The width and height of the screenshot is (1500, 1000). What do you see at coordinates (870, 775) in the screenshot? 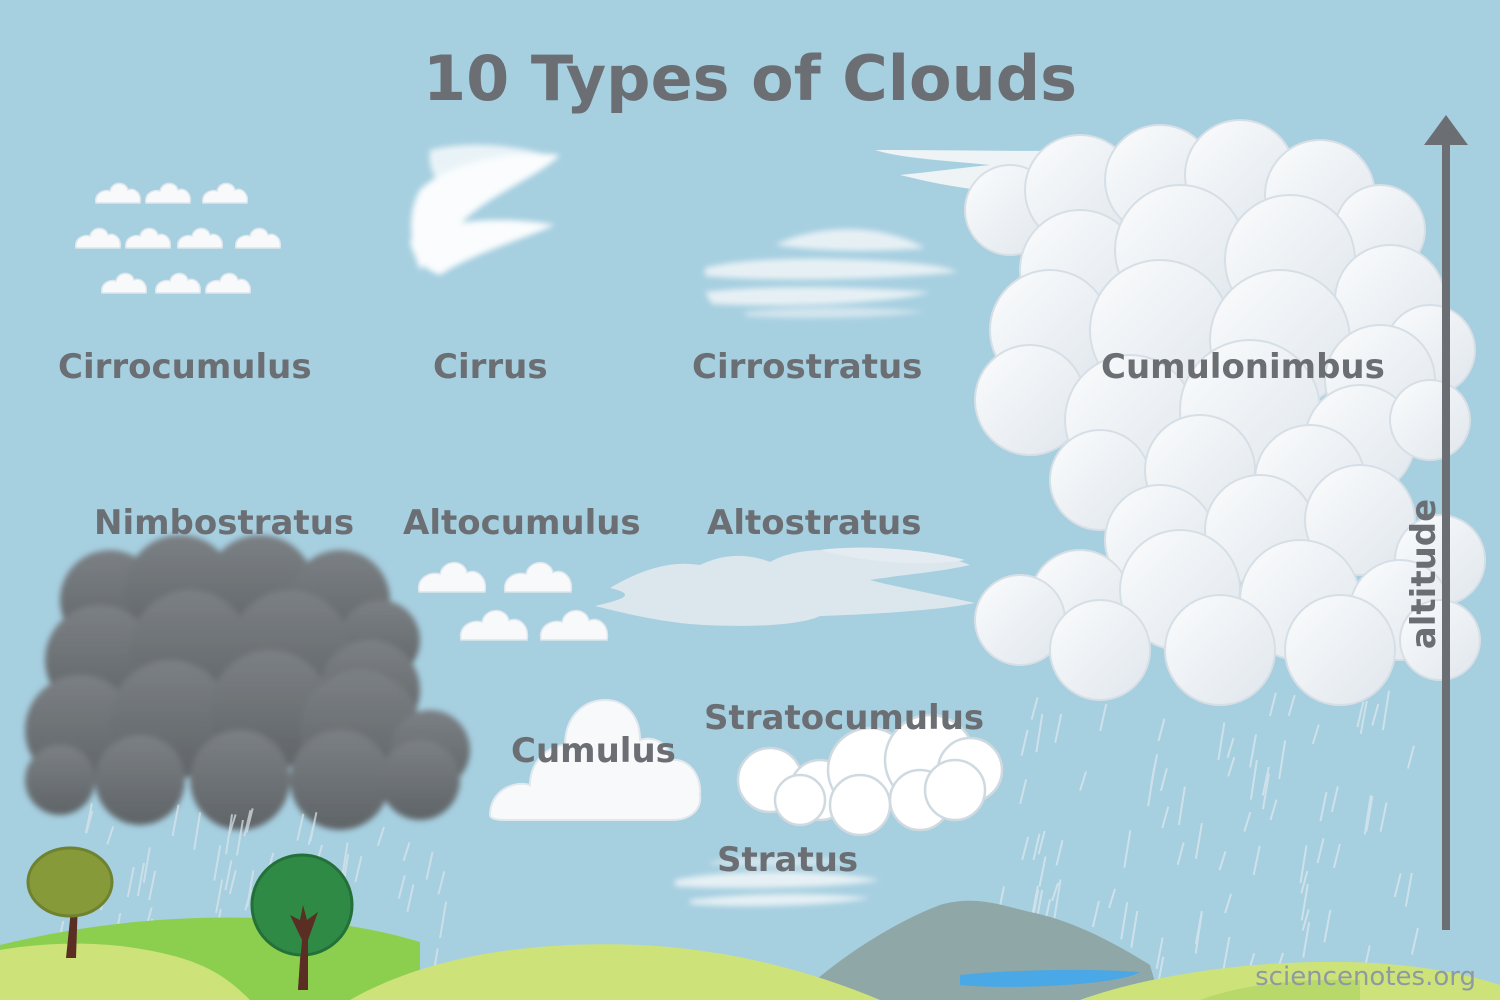
I see `stratocumulus-cloud` at bounding box center [870, 775].